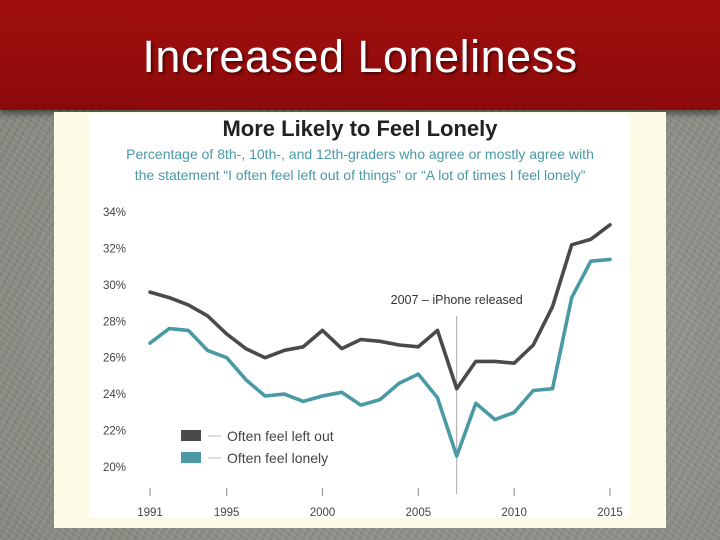 Image resolution: width=720 pixels, height=540 pixels. I want to click on y-axis: 20% 22% 24% 26% 28% 30% 32% 34%, so click(114, 340).